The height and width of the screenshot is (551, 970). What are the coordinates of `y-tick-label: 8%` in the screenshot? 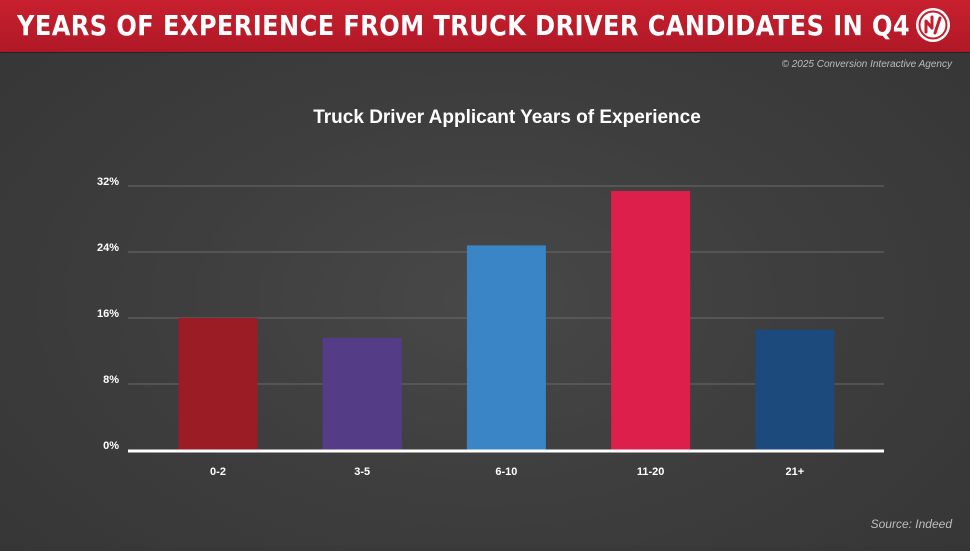 It's located at (111, 380).